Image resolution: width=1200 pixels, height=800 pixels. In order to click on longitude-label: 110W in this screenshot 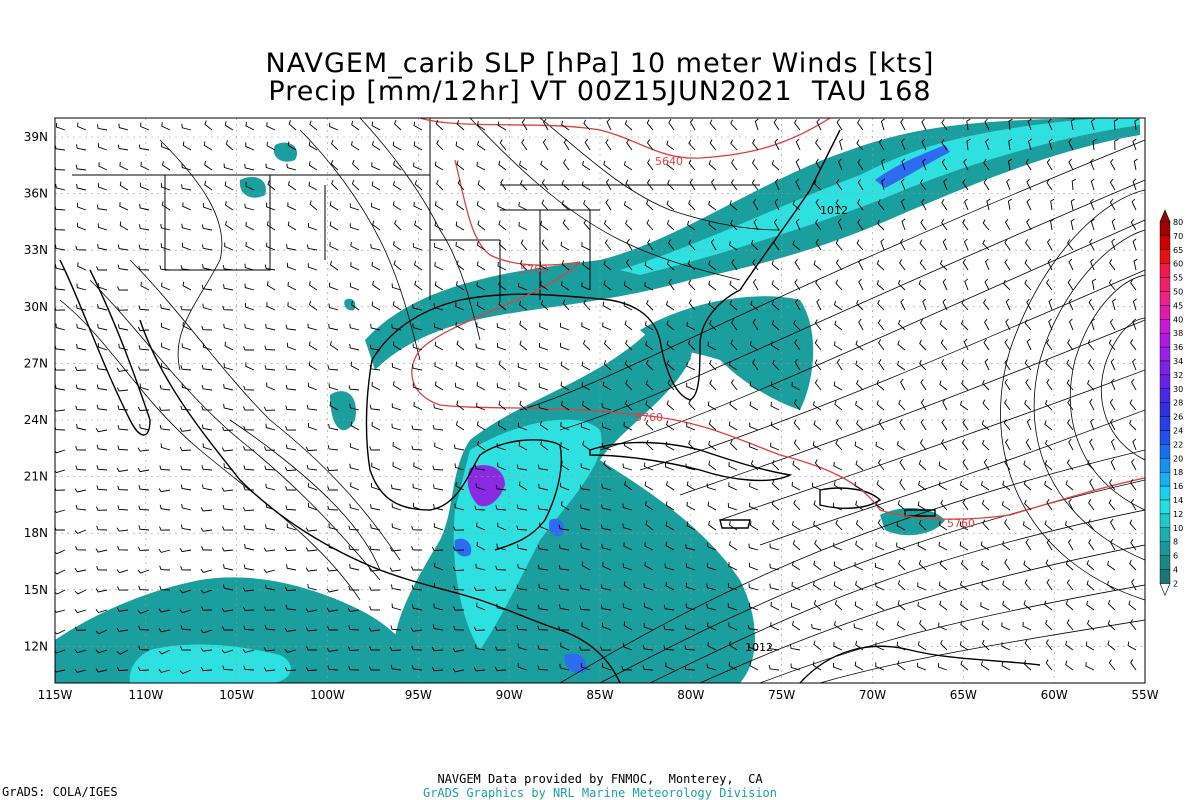, I will do `click(145, 695)`.